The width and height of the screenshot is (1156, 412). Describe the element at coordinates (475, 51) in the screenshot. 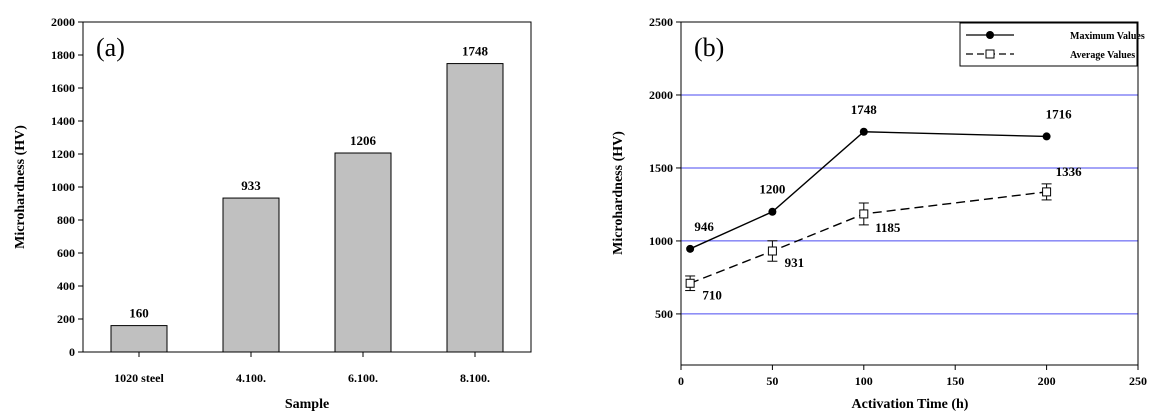

I see `bar-data-label: 1748` at that location.